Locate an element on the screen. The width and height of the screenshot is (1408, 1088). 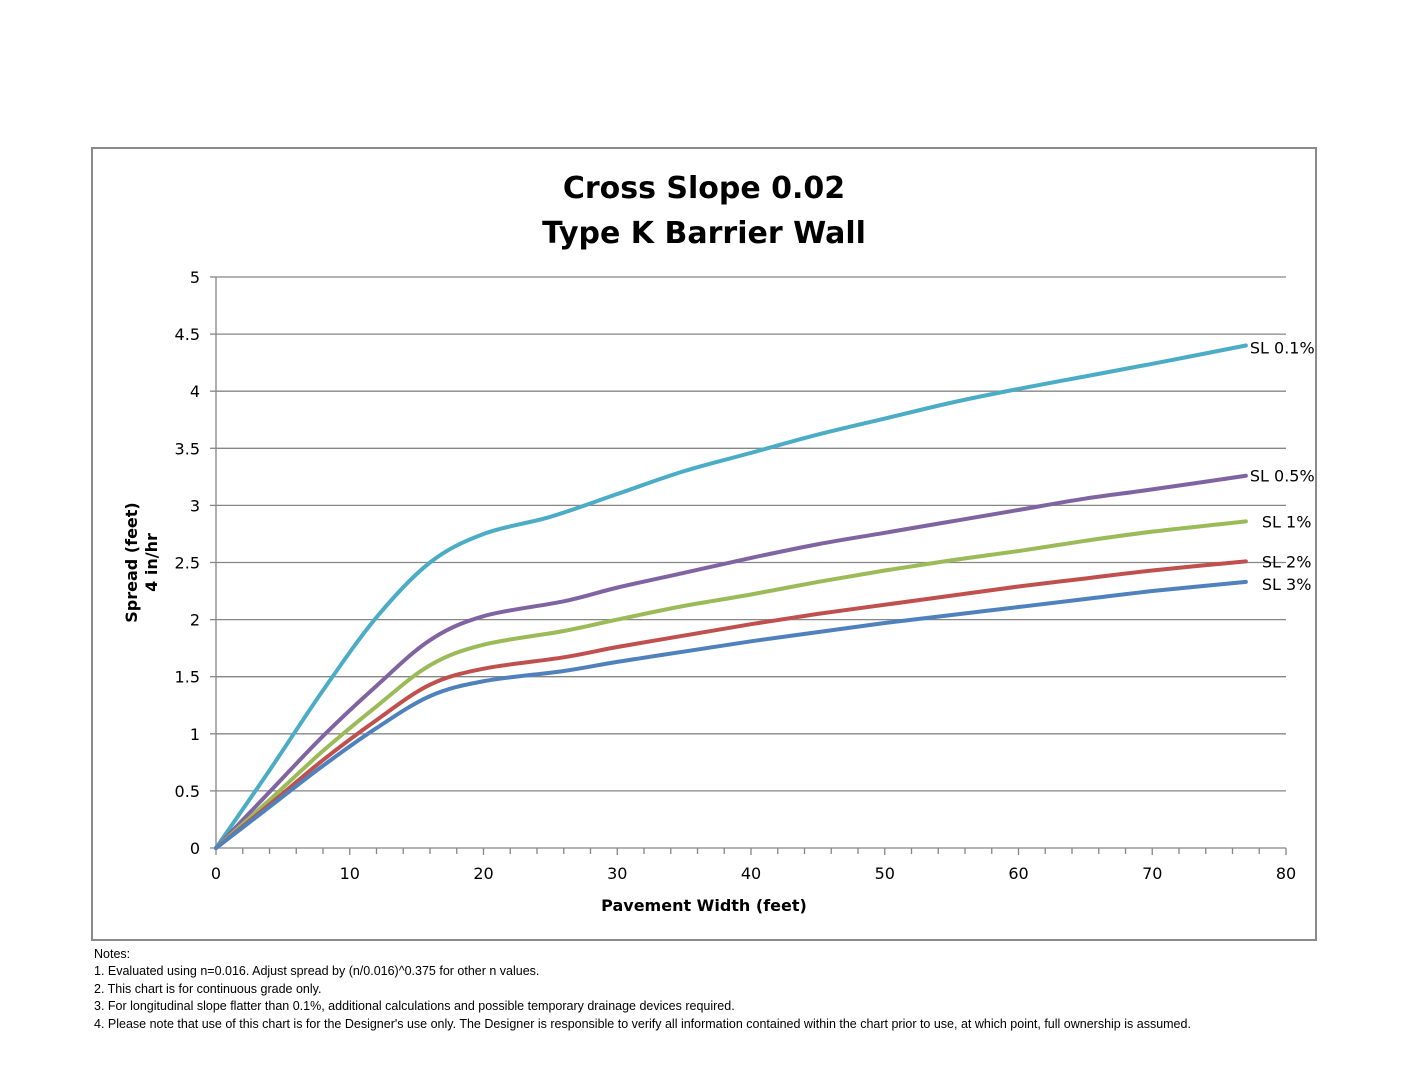
x-axis-title: Pavement Width (feet) is located at coordinates (704, 905).